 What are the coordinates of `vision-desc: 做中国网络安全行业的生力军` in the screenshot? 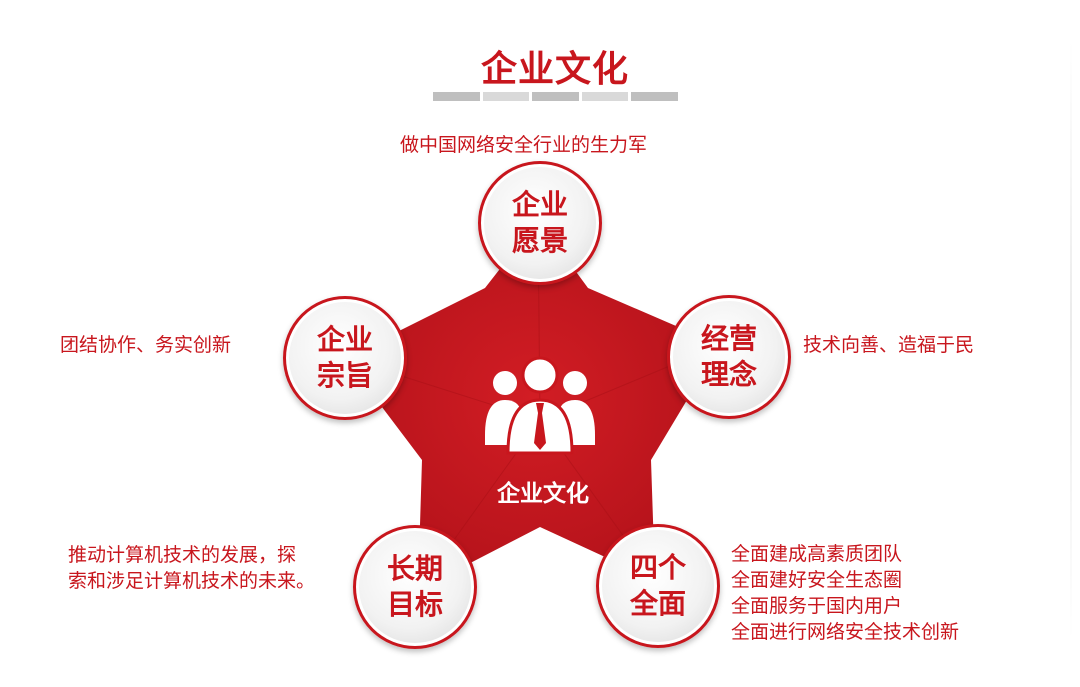 It's located at (524, 145).